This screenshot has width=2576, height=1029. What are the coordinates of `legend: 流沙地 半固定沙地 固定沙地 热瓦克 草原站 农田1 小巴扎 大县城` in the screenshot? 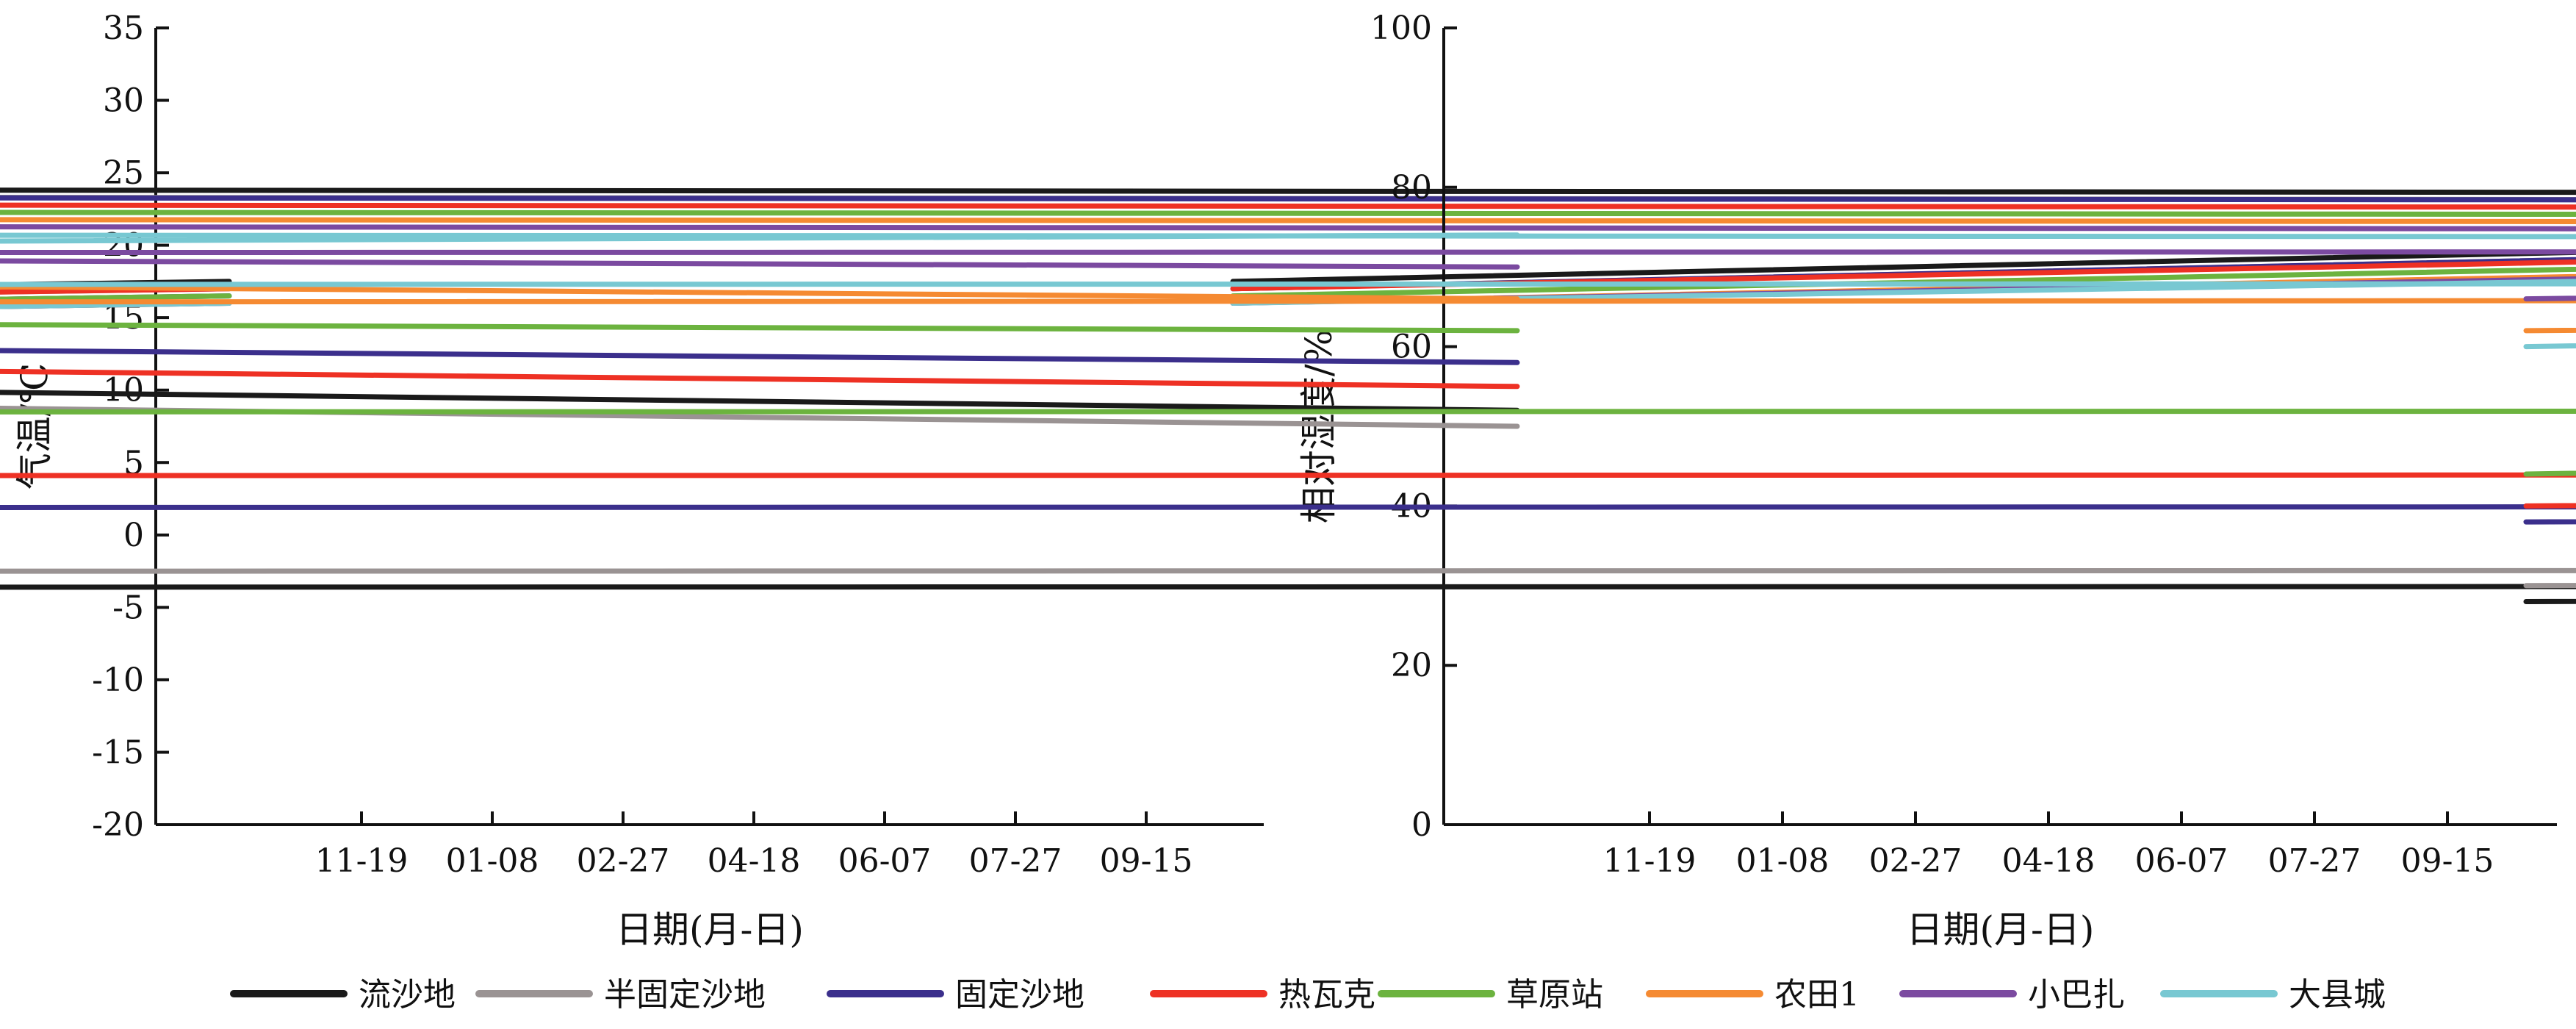 It's located at (1308, 995).